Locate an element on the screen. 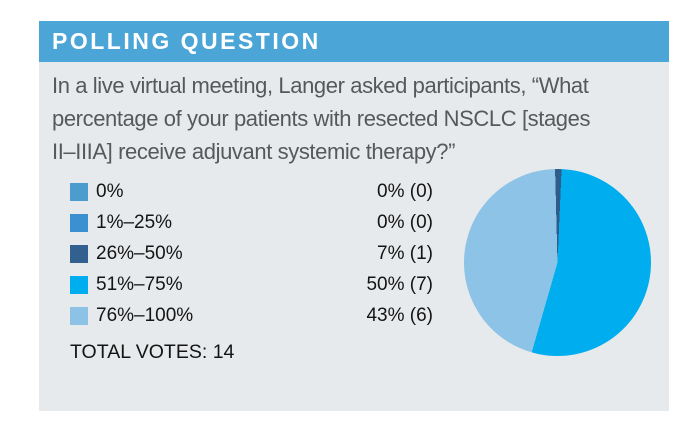  legend-label: 26%–50% is located at coordinates (139, 253).